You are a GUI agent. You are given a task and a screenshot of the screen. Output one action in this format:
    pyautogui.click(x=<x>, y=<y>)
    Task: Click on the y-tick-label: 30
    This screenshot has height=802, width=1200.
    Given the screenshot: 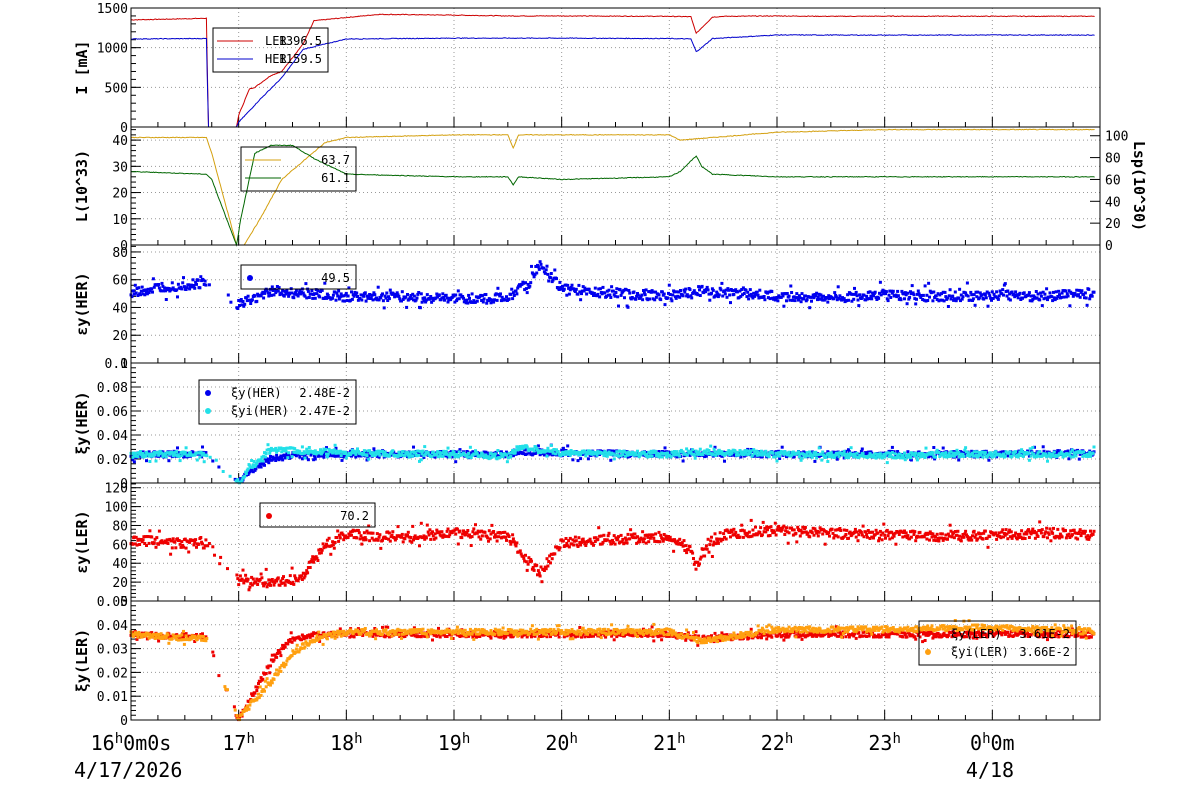 What is the action you would take?
    pyautogui.click(x=120, y=167)
    